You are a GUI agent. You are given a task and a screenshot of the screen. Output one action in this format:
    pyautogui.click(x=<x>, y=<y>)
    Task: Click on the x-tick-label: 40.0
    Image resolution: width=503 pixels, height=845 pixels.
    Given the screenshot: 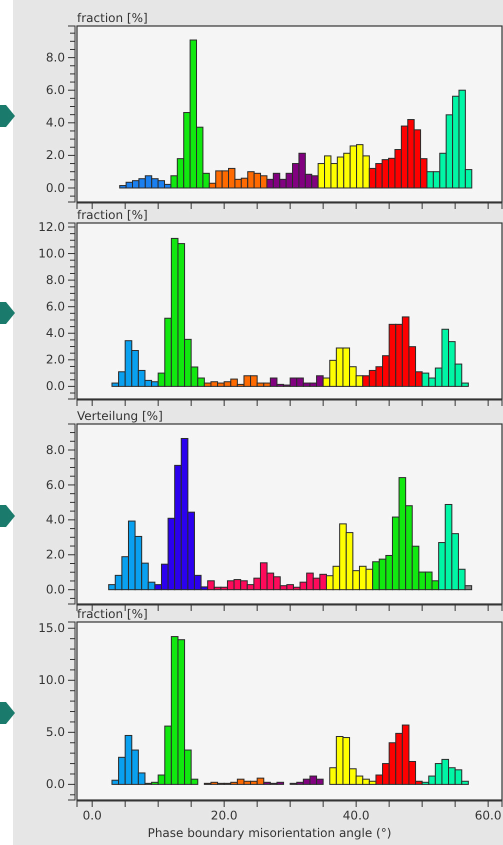 What is the action you would take?
    pyautogui.click(x=356, y=815)
    